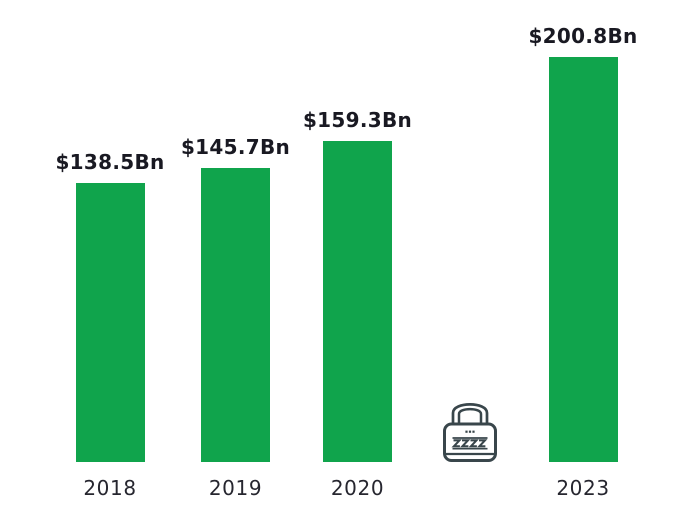 This screenshot has height=521, width=682. What do you see at coordinates (357, 488) in the screenshot?
I see `x-axis-label-2020: 2020` at bounding box center [357, 488].